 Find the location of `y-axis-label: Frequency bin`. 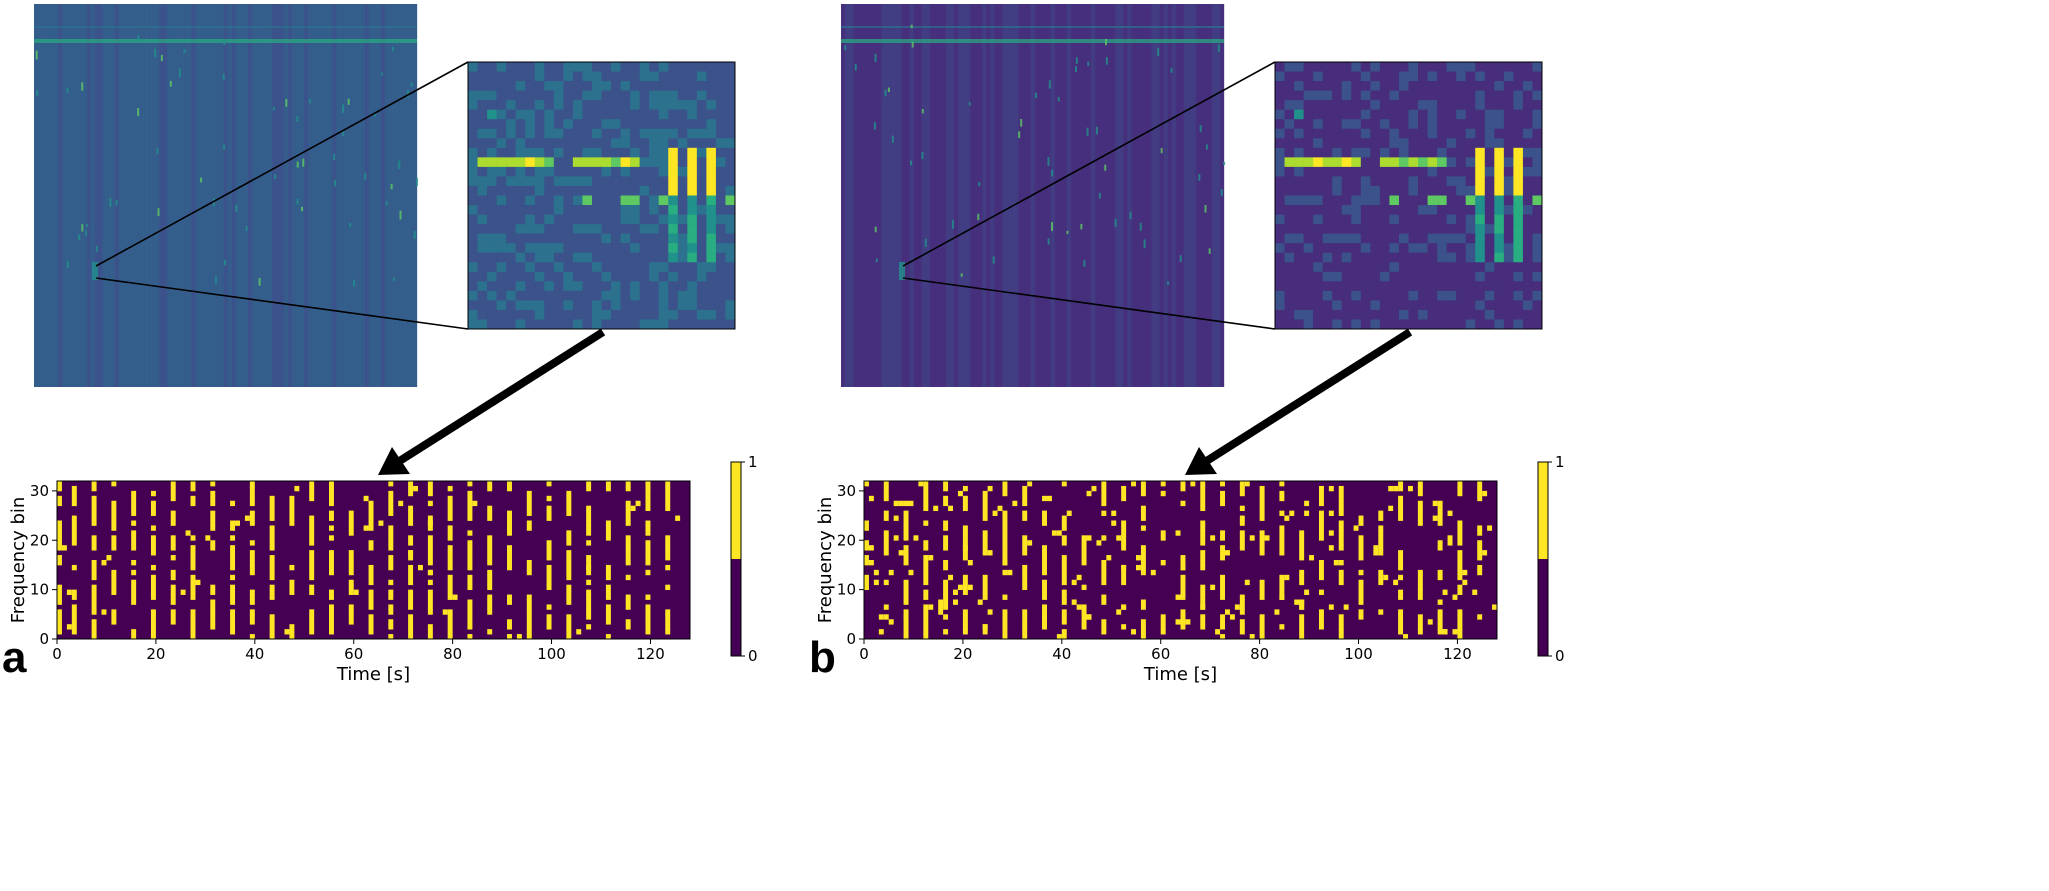

y-axis-label: Frequency bin is located at coordinates (18, 560).